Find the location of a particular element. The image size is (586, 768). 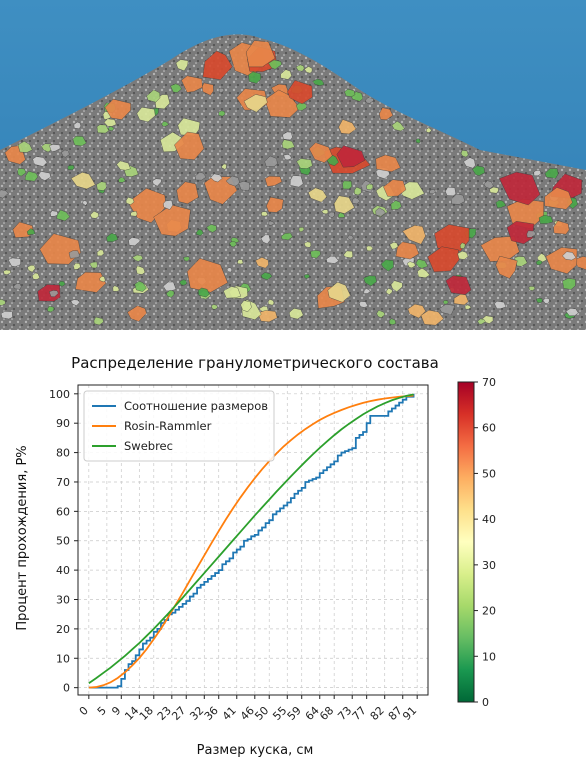

legend-box is located at coordinates (179, 426).